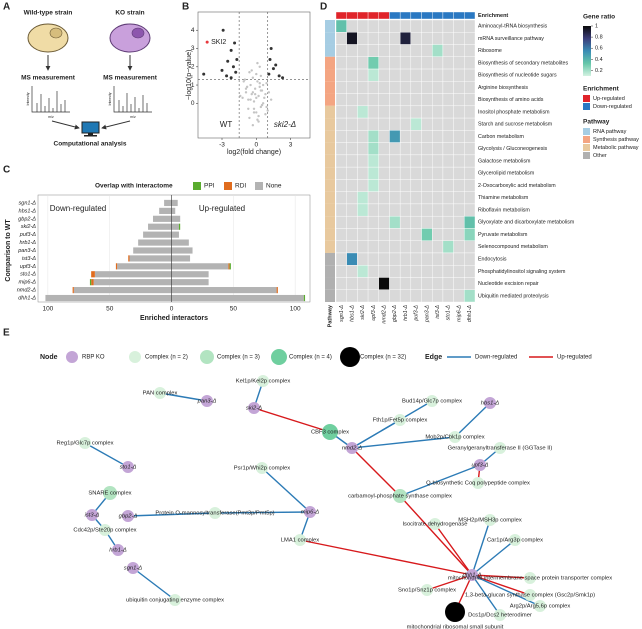  What do you see at coordinates (26, 251) in the screenshot?
I see `y-tick-label: pan3-Δ` at bounding box center [26, 251].